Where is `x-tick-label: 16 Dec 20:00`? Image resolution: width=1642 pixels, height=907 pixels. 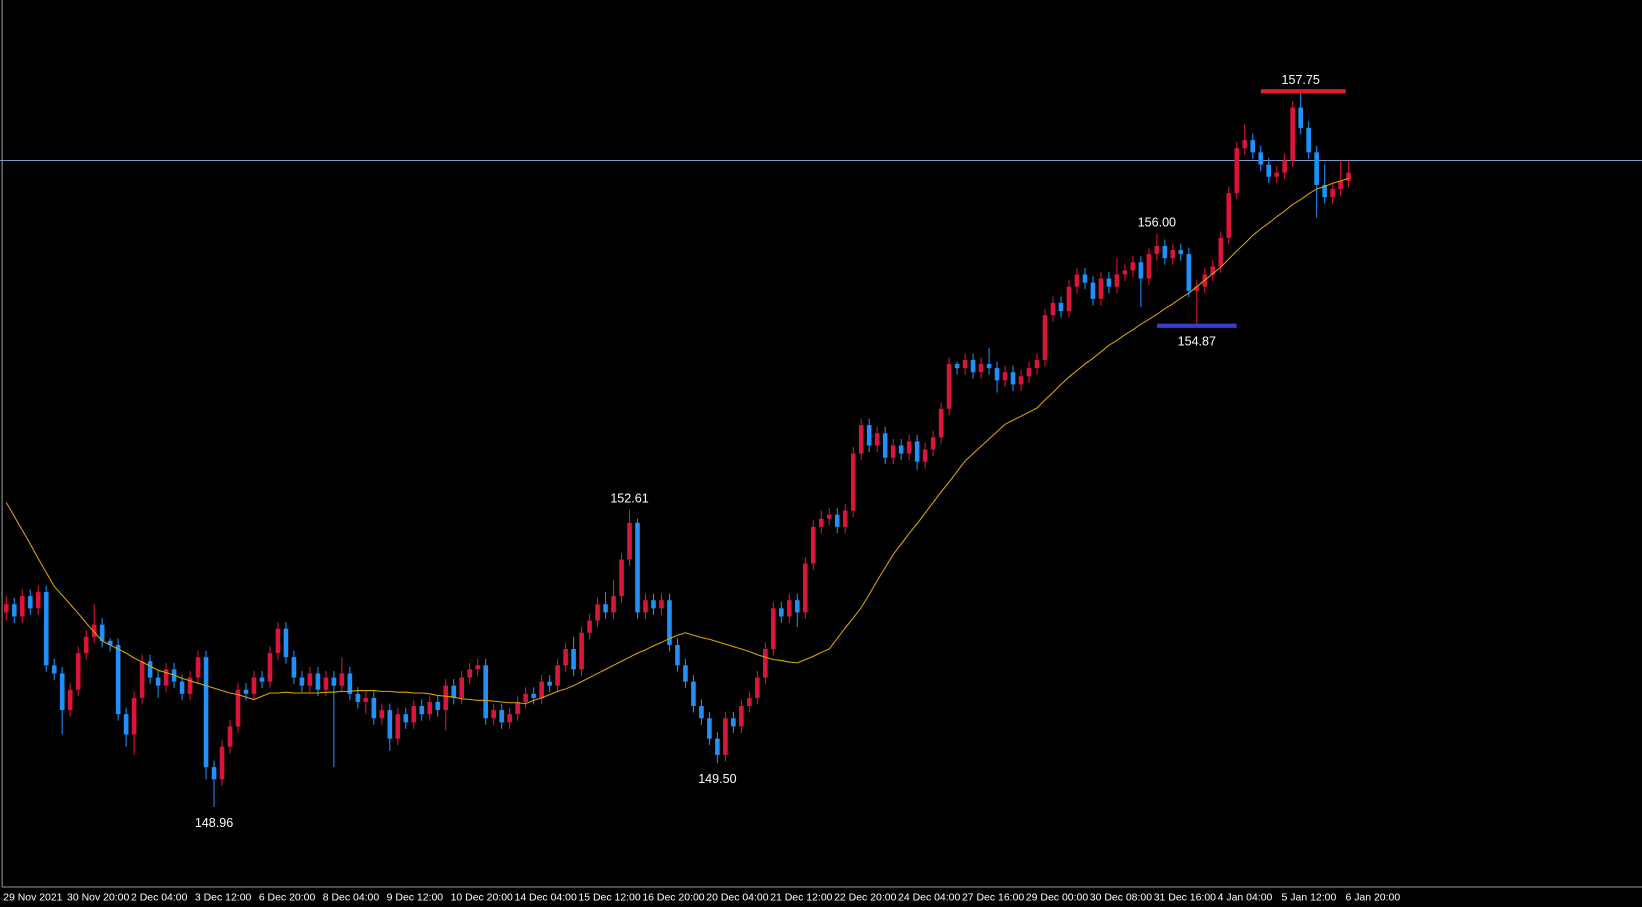
x-tick-label: 16 Dec 20:00 is located at coordinates (673, 898).